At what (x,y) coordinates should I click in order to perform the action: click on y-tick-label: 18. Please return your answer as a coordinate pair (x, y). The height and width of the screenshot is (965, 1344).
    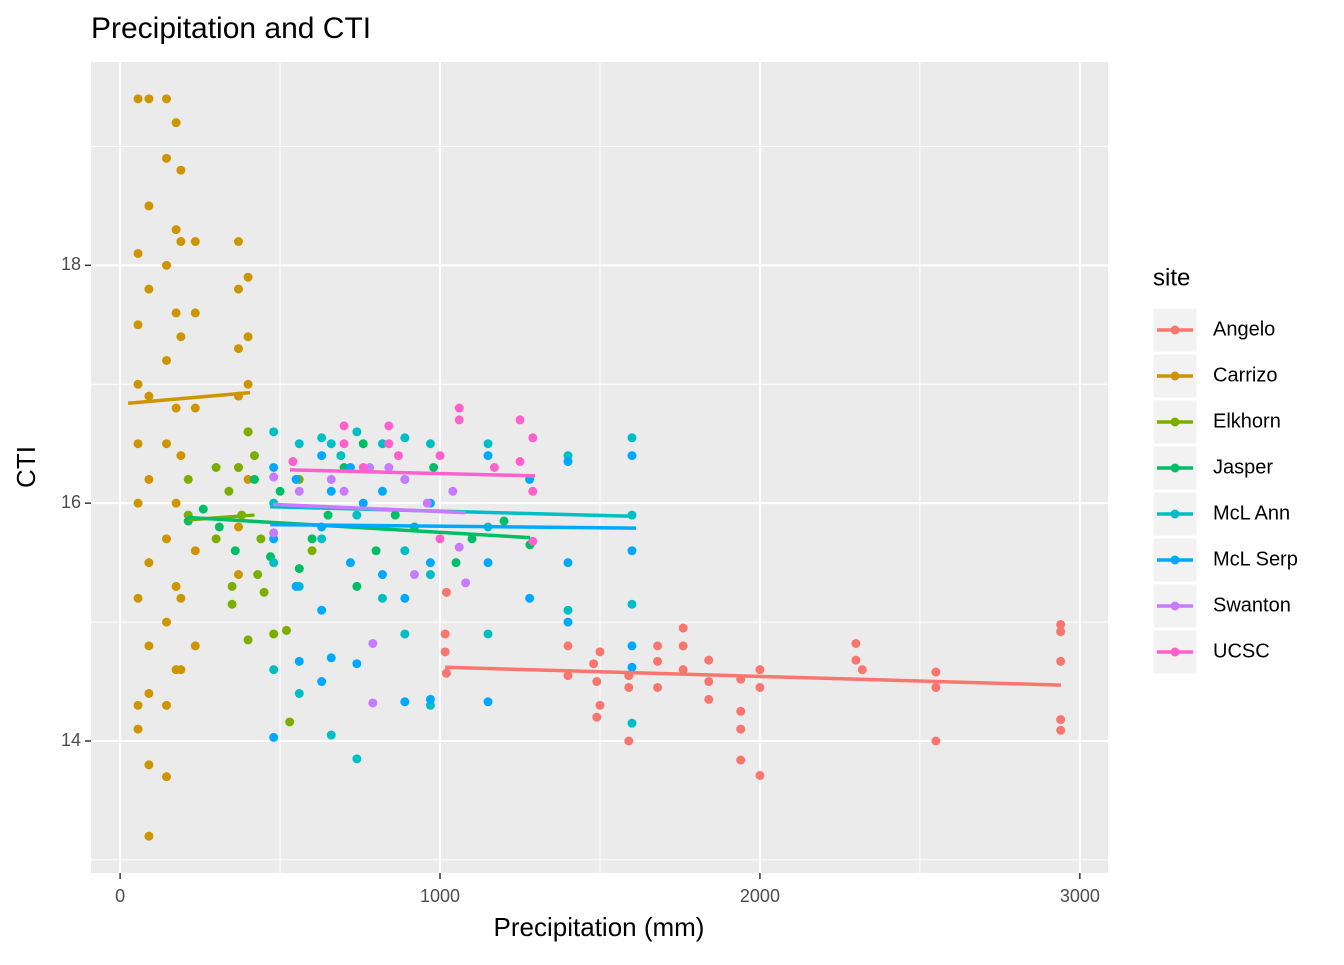
    Looking at the image, I should click on (71, 264).